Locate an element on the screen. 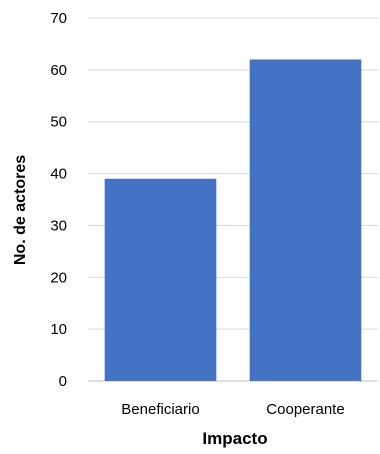 The width and height of the screenshot is (380, 454). y-tick-label: 30 is located at coordinates (58, 225).